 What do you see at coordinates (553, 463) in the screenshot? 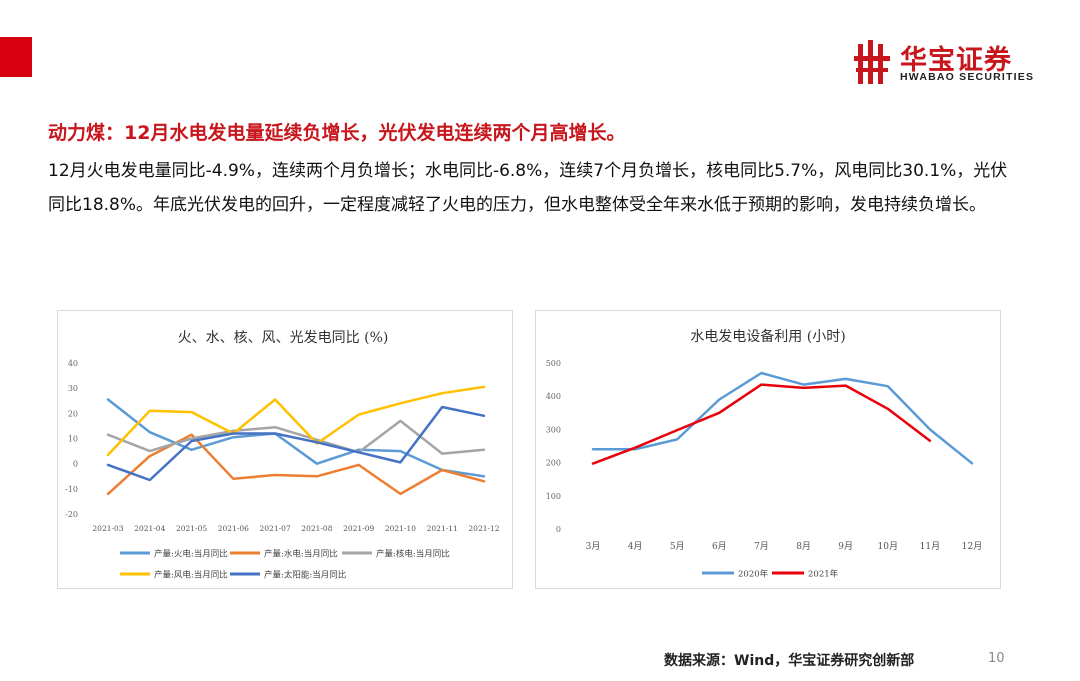
I see `y-tick-label: 200` at bounding box center [553, 463].